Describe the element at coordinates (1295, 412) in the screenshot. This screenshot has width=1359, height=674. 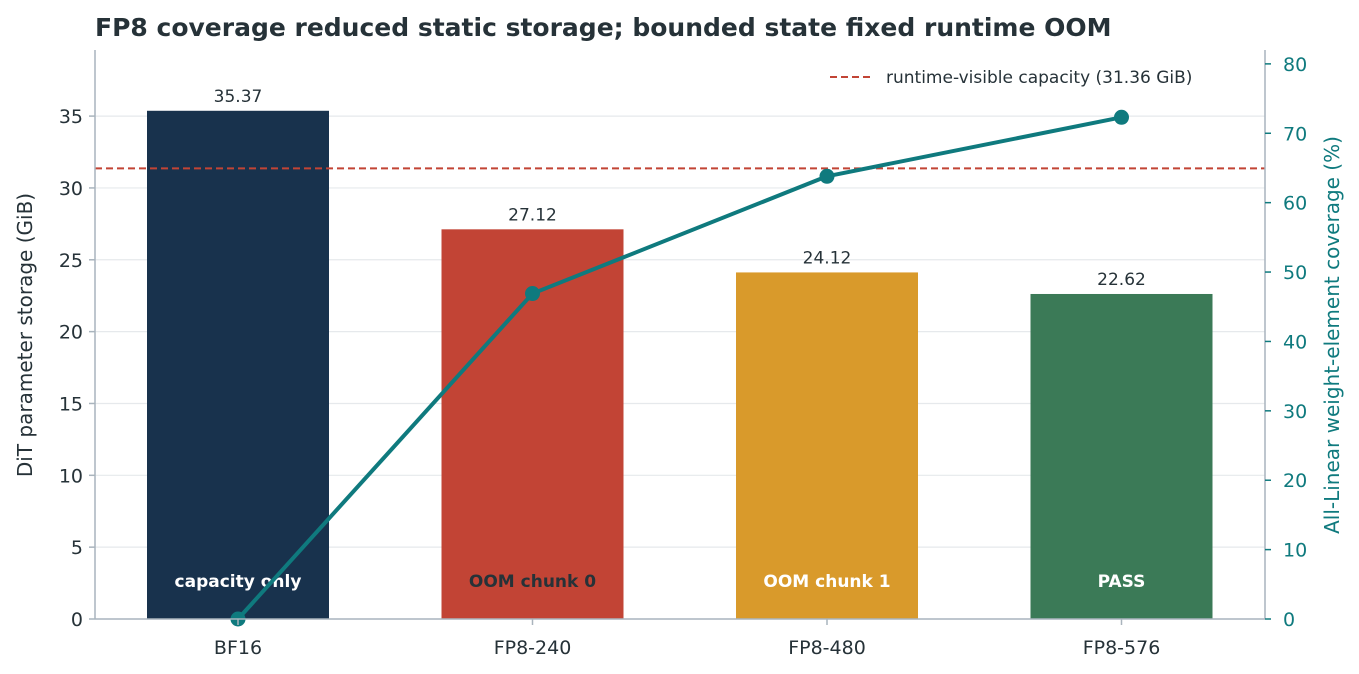
I see `y-tick-right-label-30: 30` at that location.